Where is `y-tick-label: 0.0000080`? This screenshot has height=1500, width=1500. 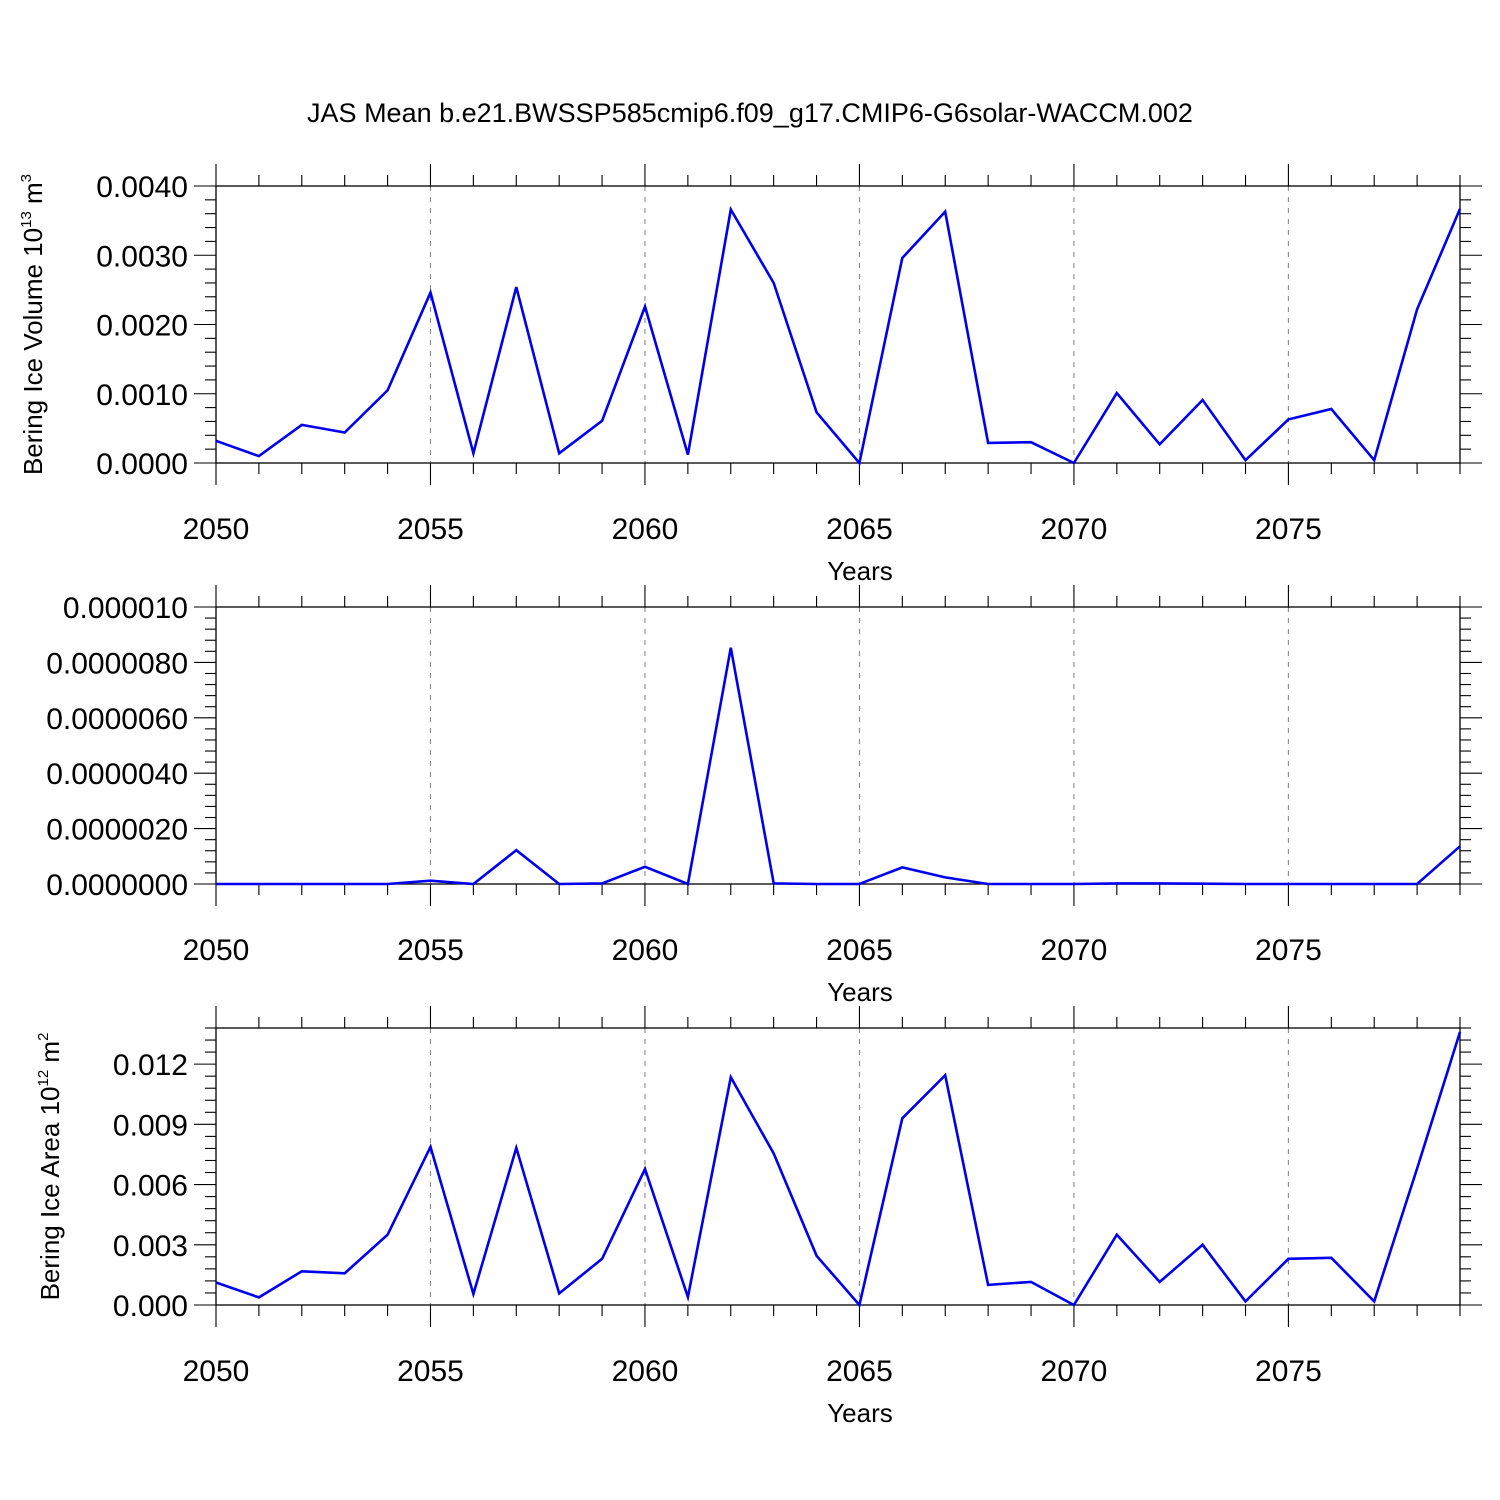 y-tick-label: 0.0000080 is located at coordinates (117, 663).